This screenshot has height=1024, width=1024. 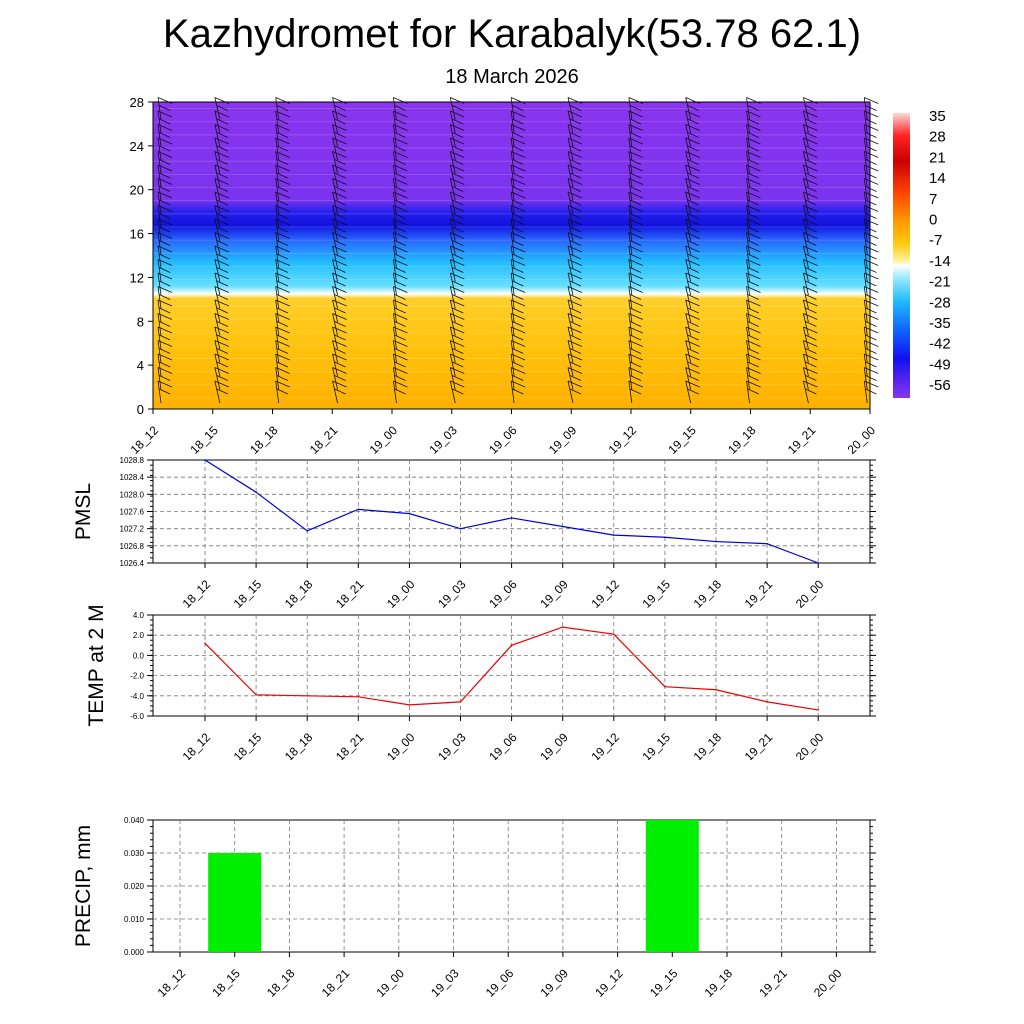 I want to click on colorbar-label: -28, so click(x=940, y=302).